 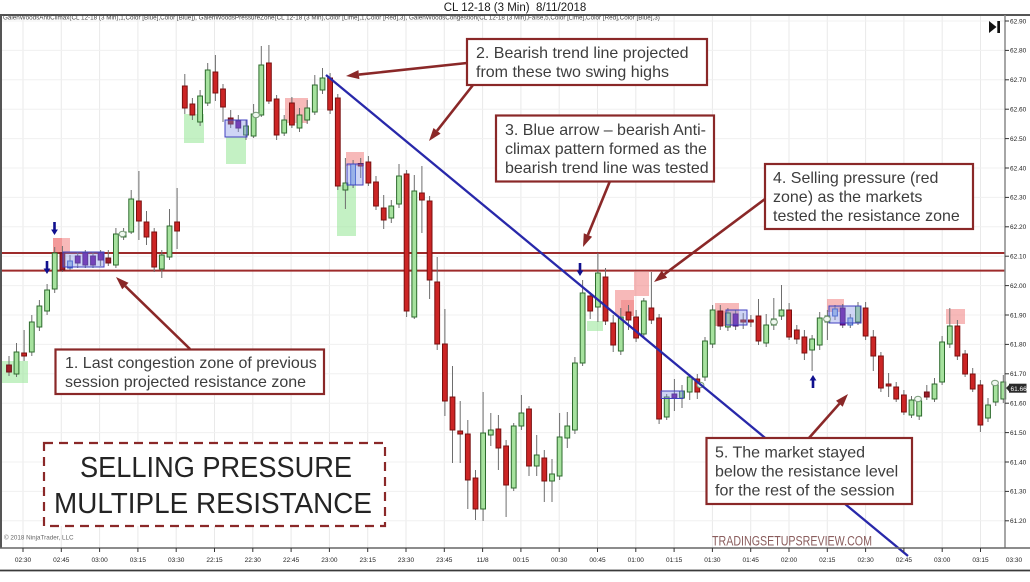 What do you see at coordinates (483, 560) in the screenshot?
I see `svg-text: 11/8` at bounding box center [483, 560].